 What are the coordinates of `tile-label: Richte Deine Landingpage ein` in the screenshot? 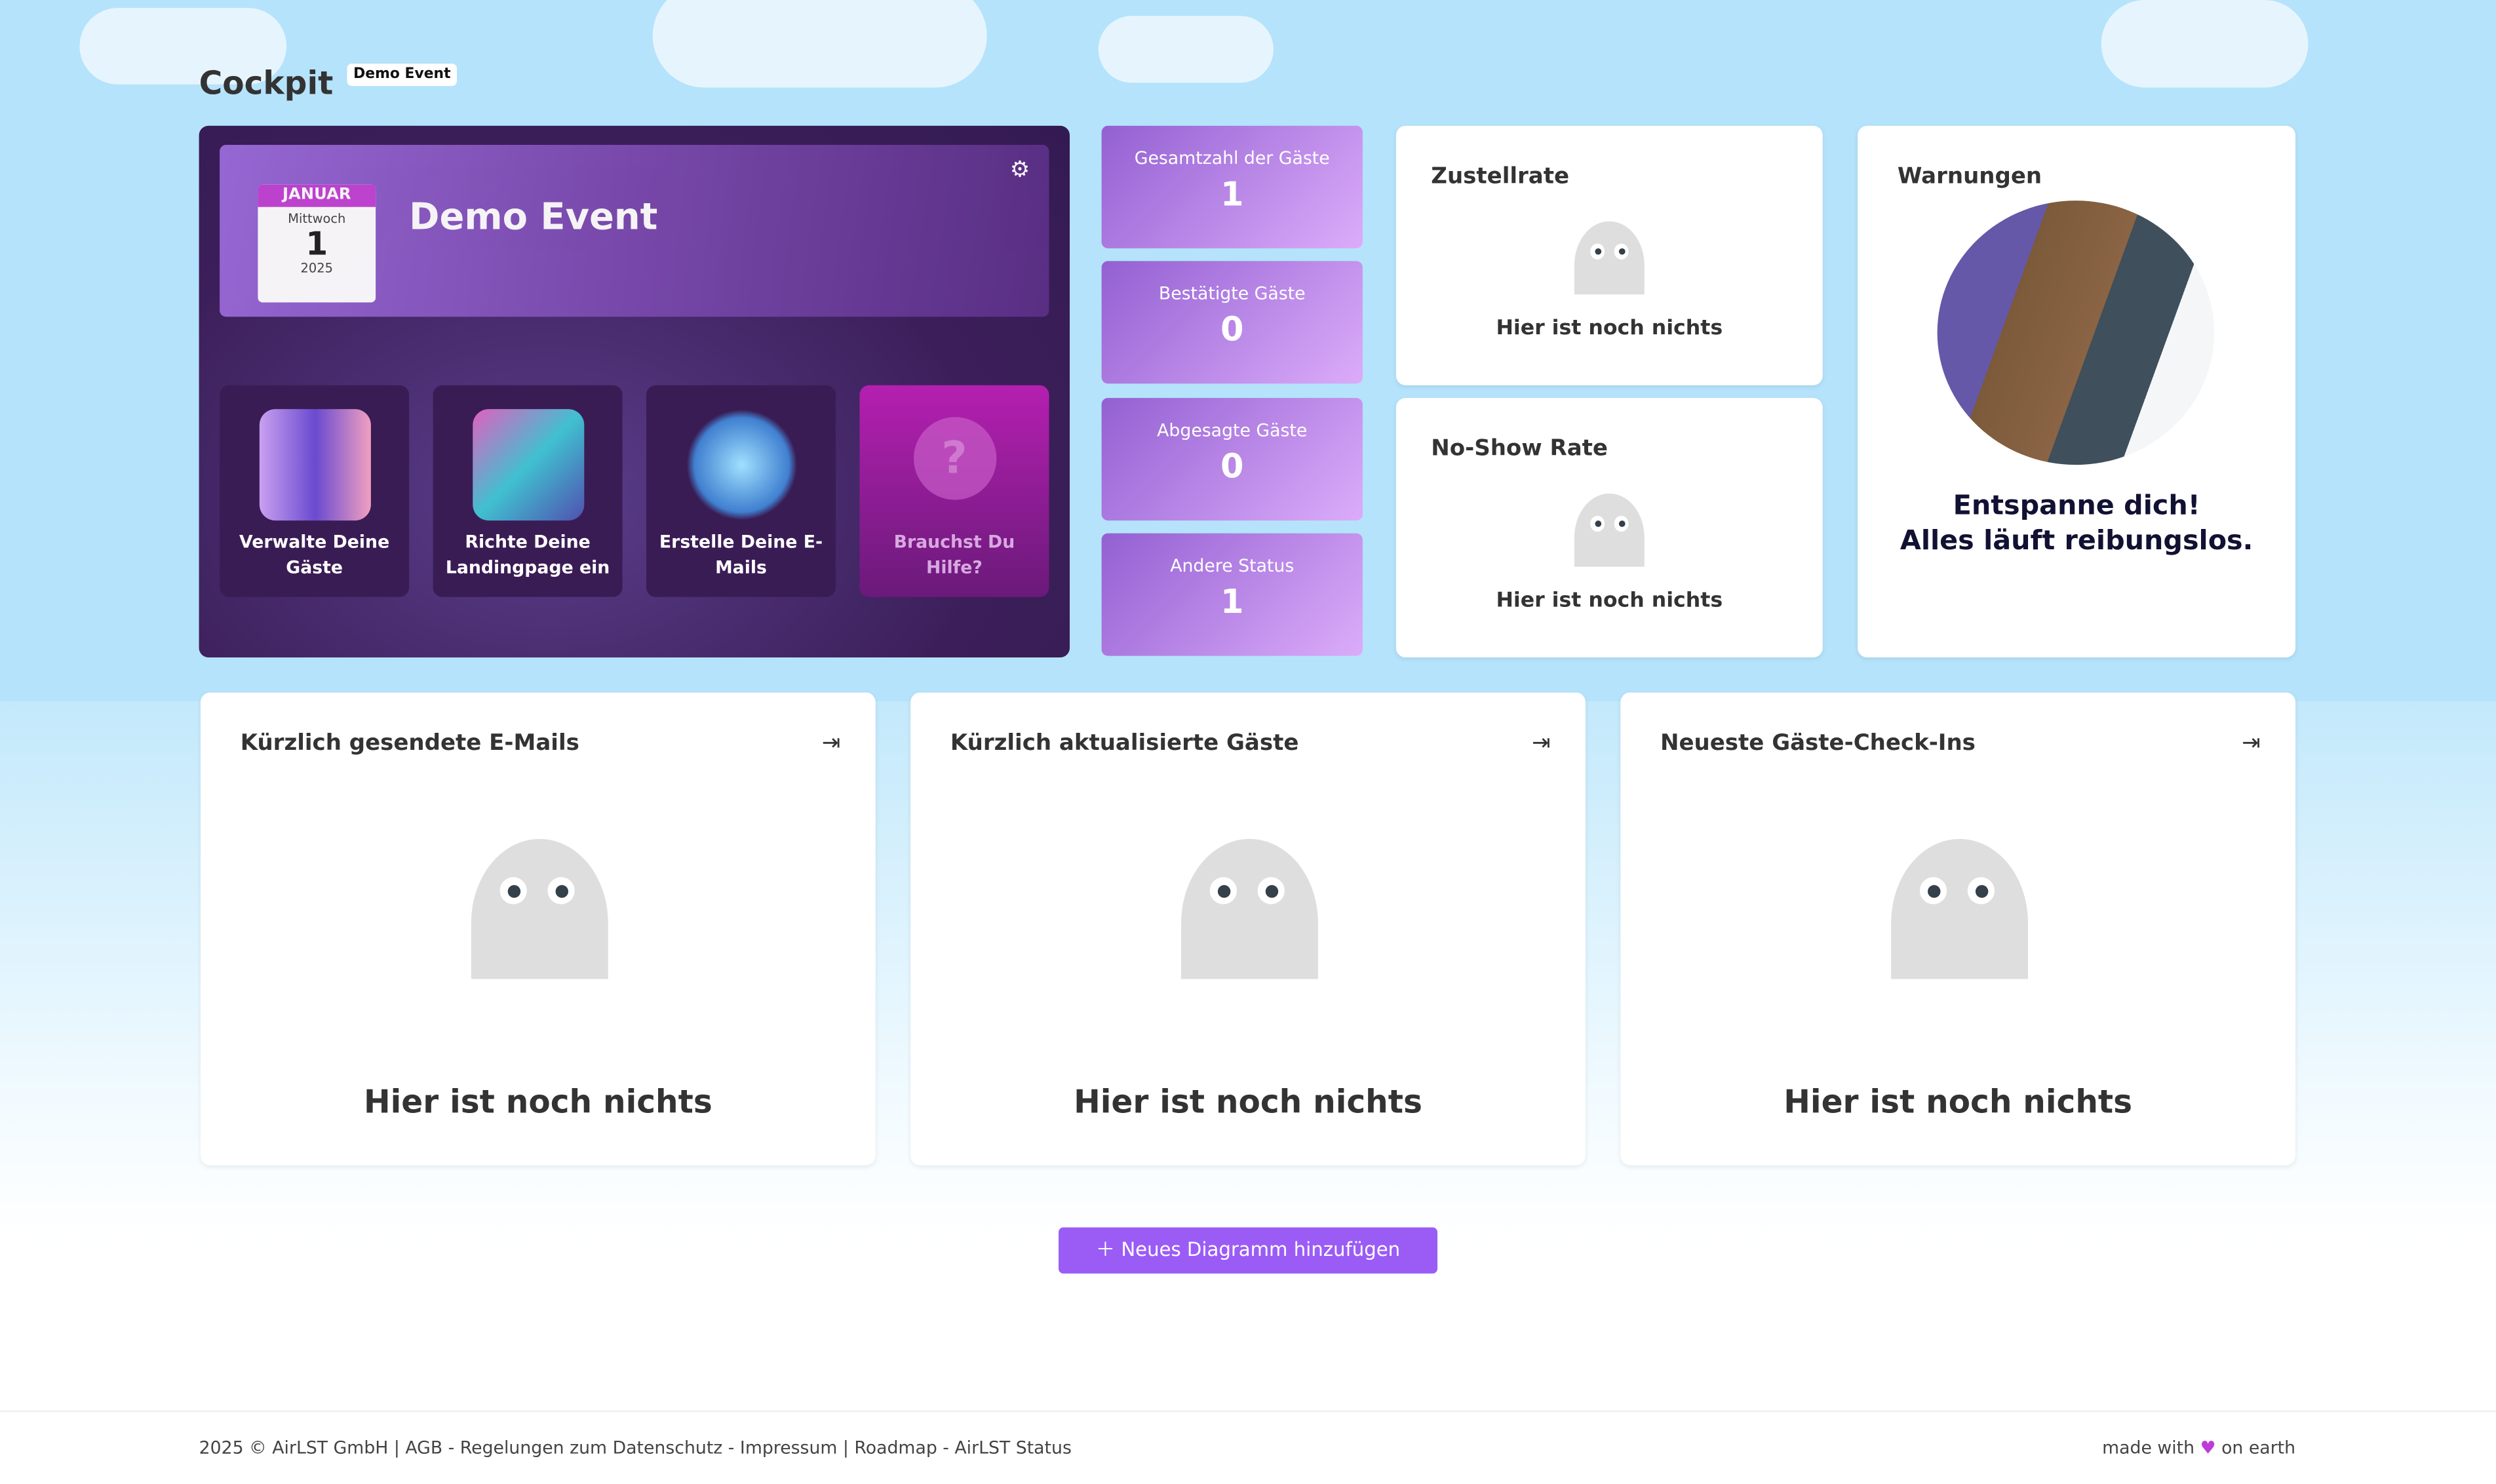 It's located at (527, 555).